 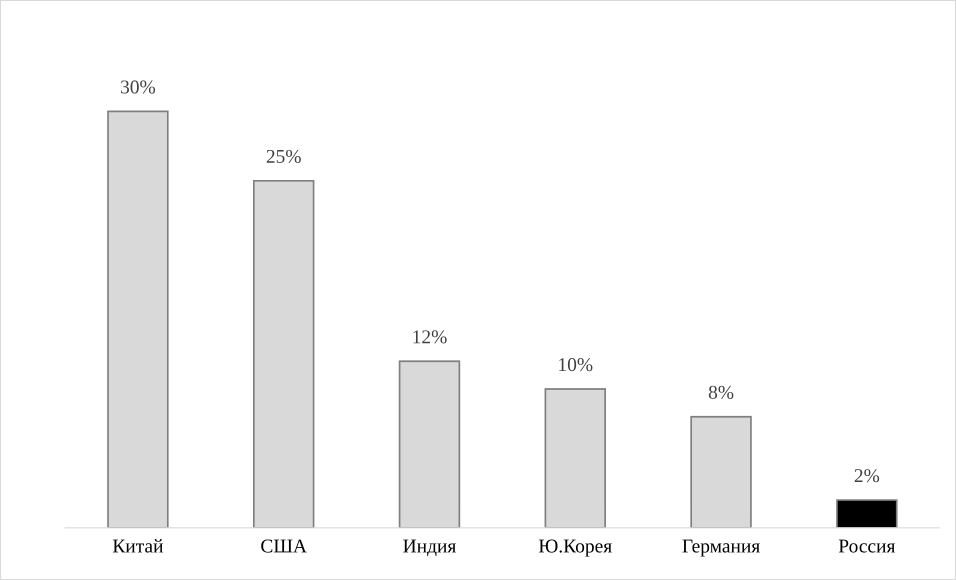 What do you see at coordinates (284, 546) in the screenshot?
I see `x-tick-label: США` at bounding box center [284, 546].